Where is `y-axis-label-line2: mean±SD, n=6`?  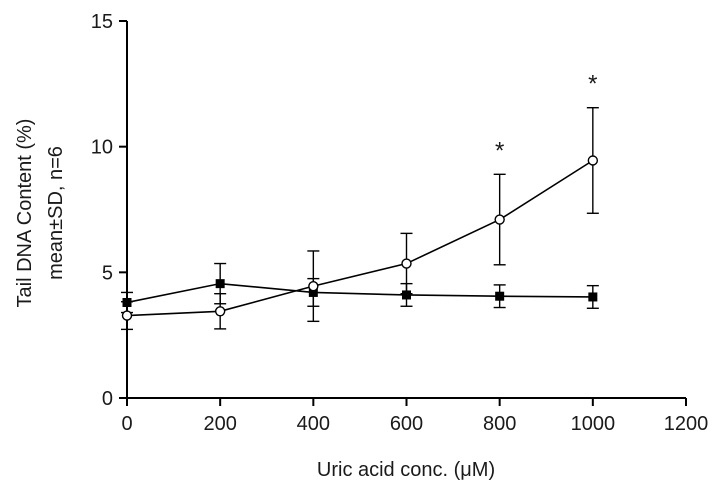 y-axis-label-line2: mean±SD, n=6 is located at coordinates (56, 213).